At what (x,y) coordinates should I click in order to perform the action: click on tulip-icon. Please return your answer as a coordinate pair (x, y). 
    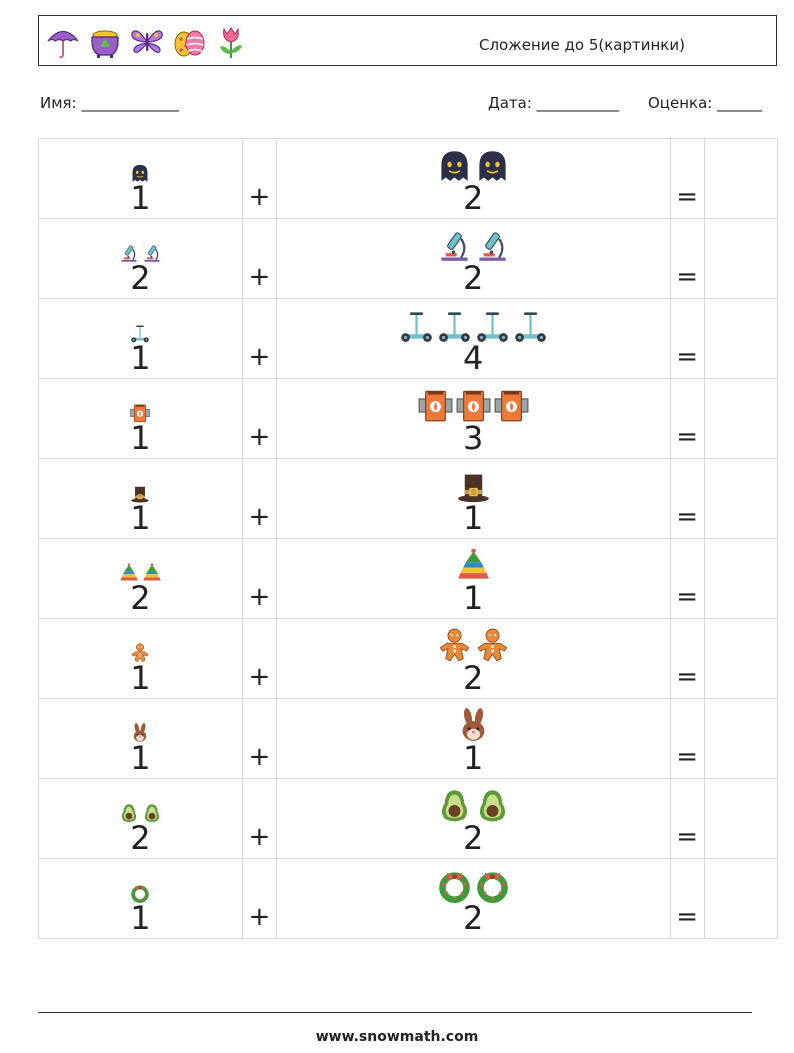
    Looking at the image, I should click on (231, 42).